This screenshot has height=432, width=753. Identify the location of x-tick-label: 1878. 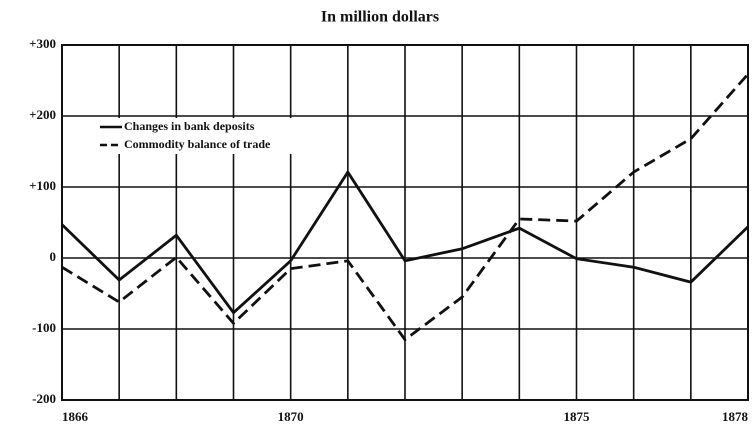
(735, 416).